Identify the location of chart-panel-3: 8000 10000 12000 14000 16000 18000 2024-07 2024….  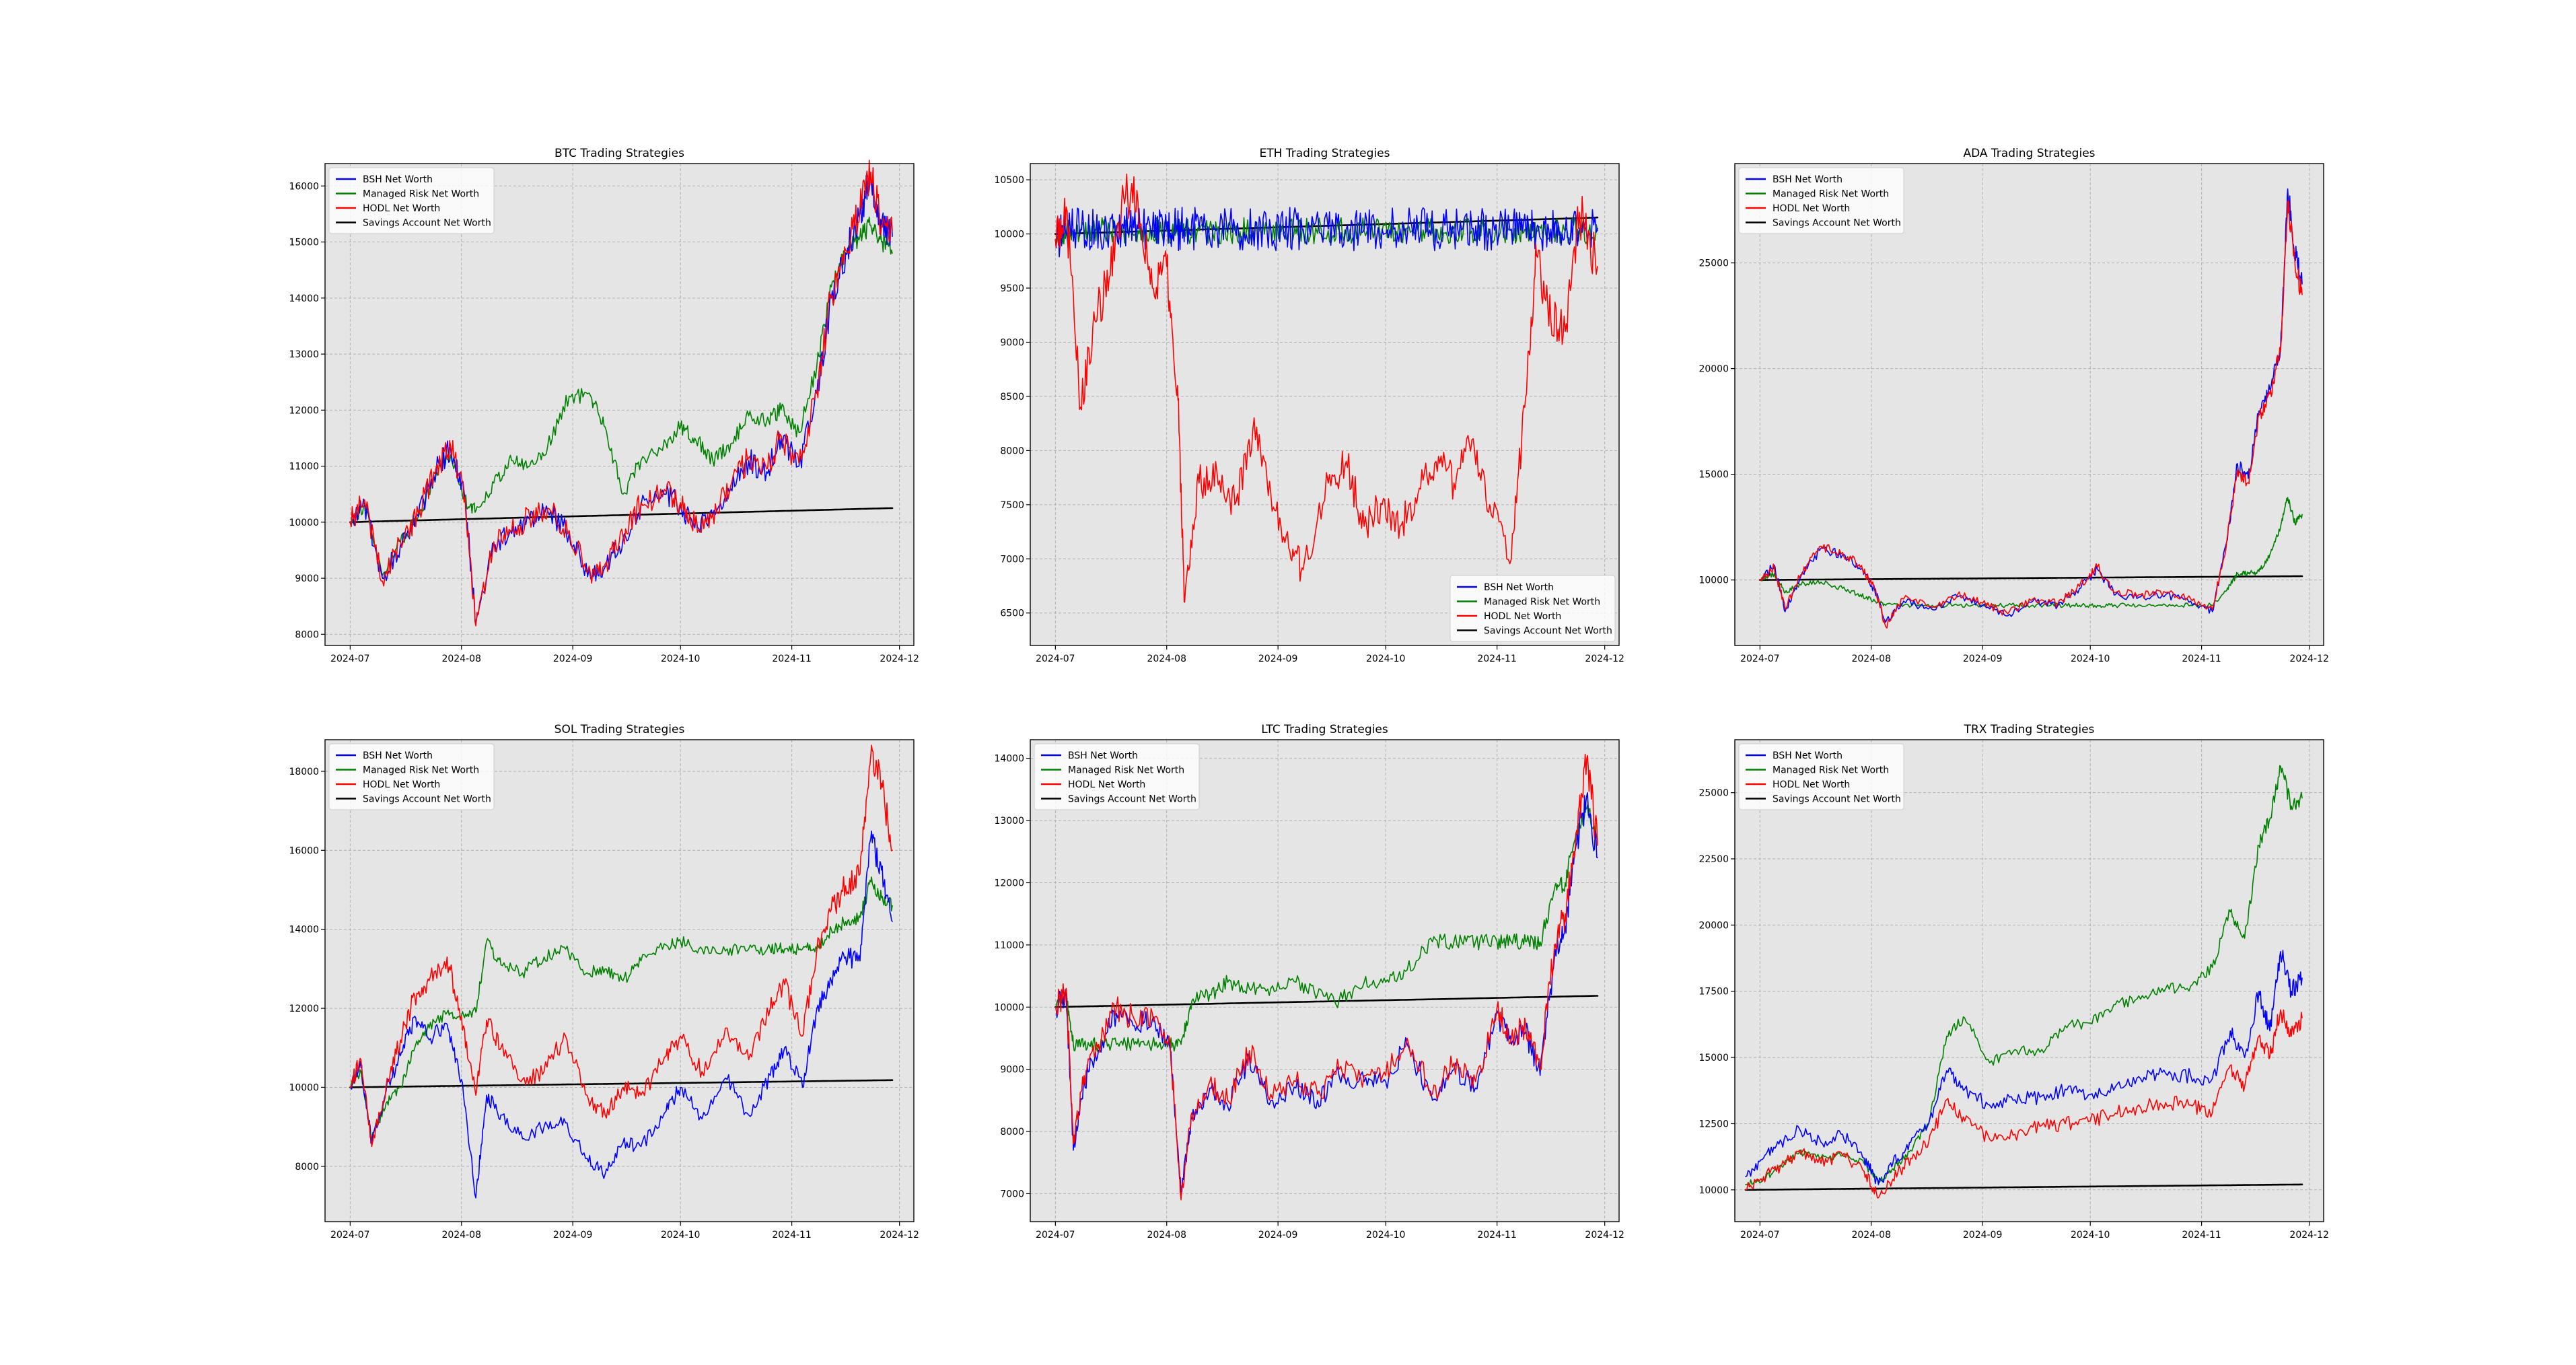
(604, 982).